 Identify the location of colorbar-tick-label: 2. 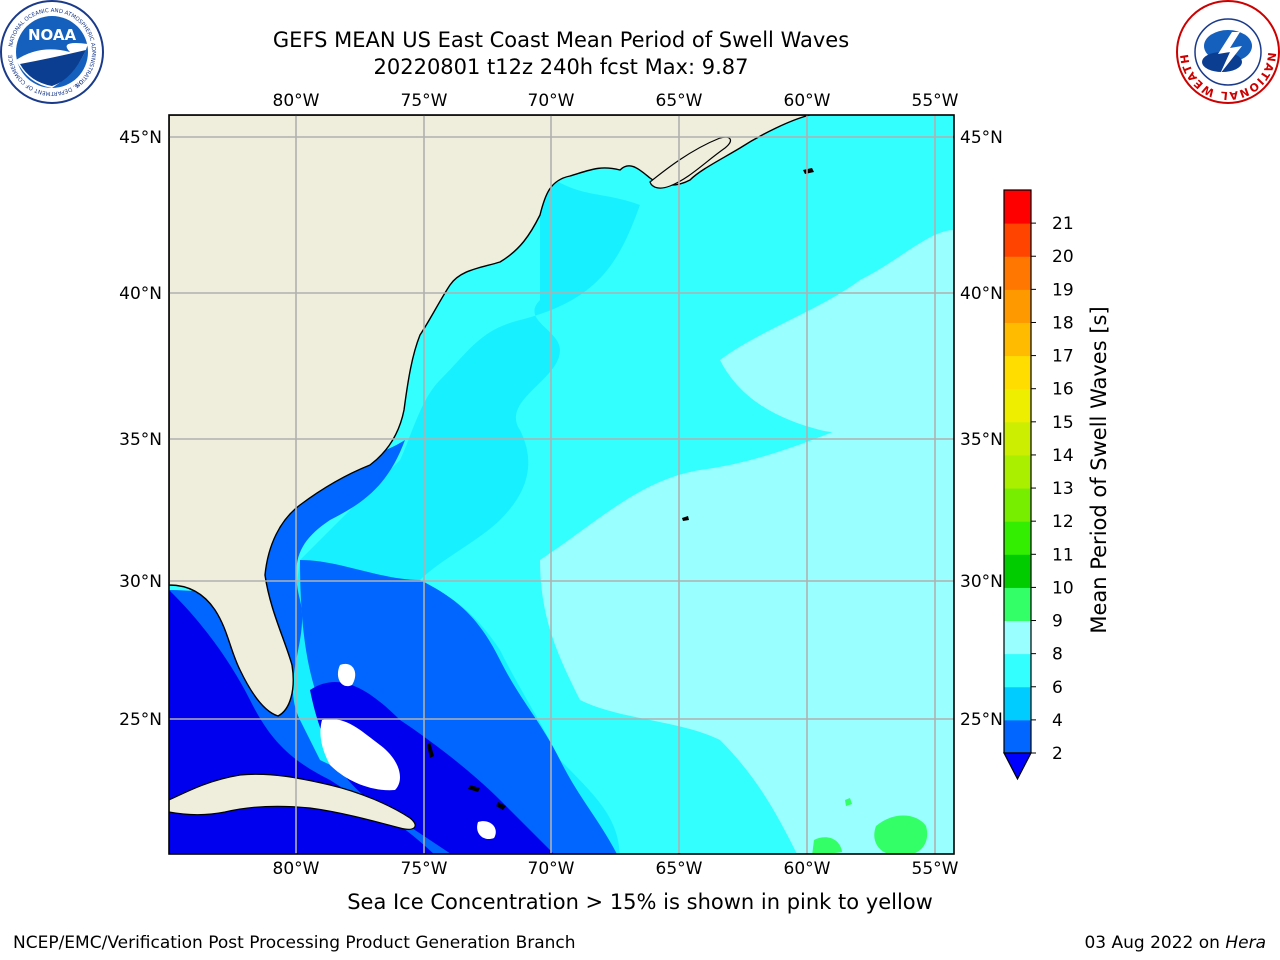
(1057, 754).